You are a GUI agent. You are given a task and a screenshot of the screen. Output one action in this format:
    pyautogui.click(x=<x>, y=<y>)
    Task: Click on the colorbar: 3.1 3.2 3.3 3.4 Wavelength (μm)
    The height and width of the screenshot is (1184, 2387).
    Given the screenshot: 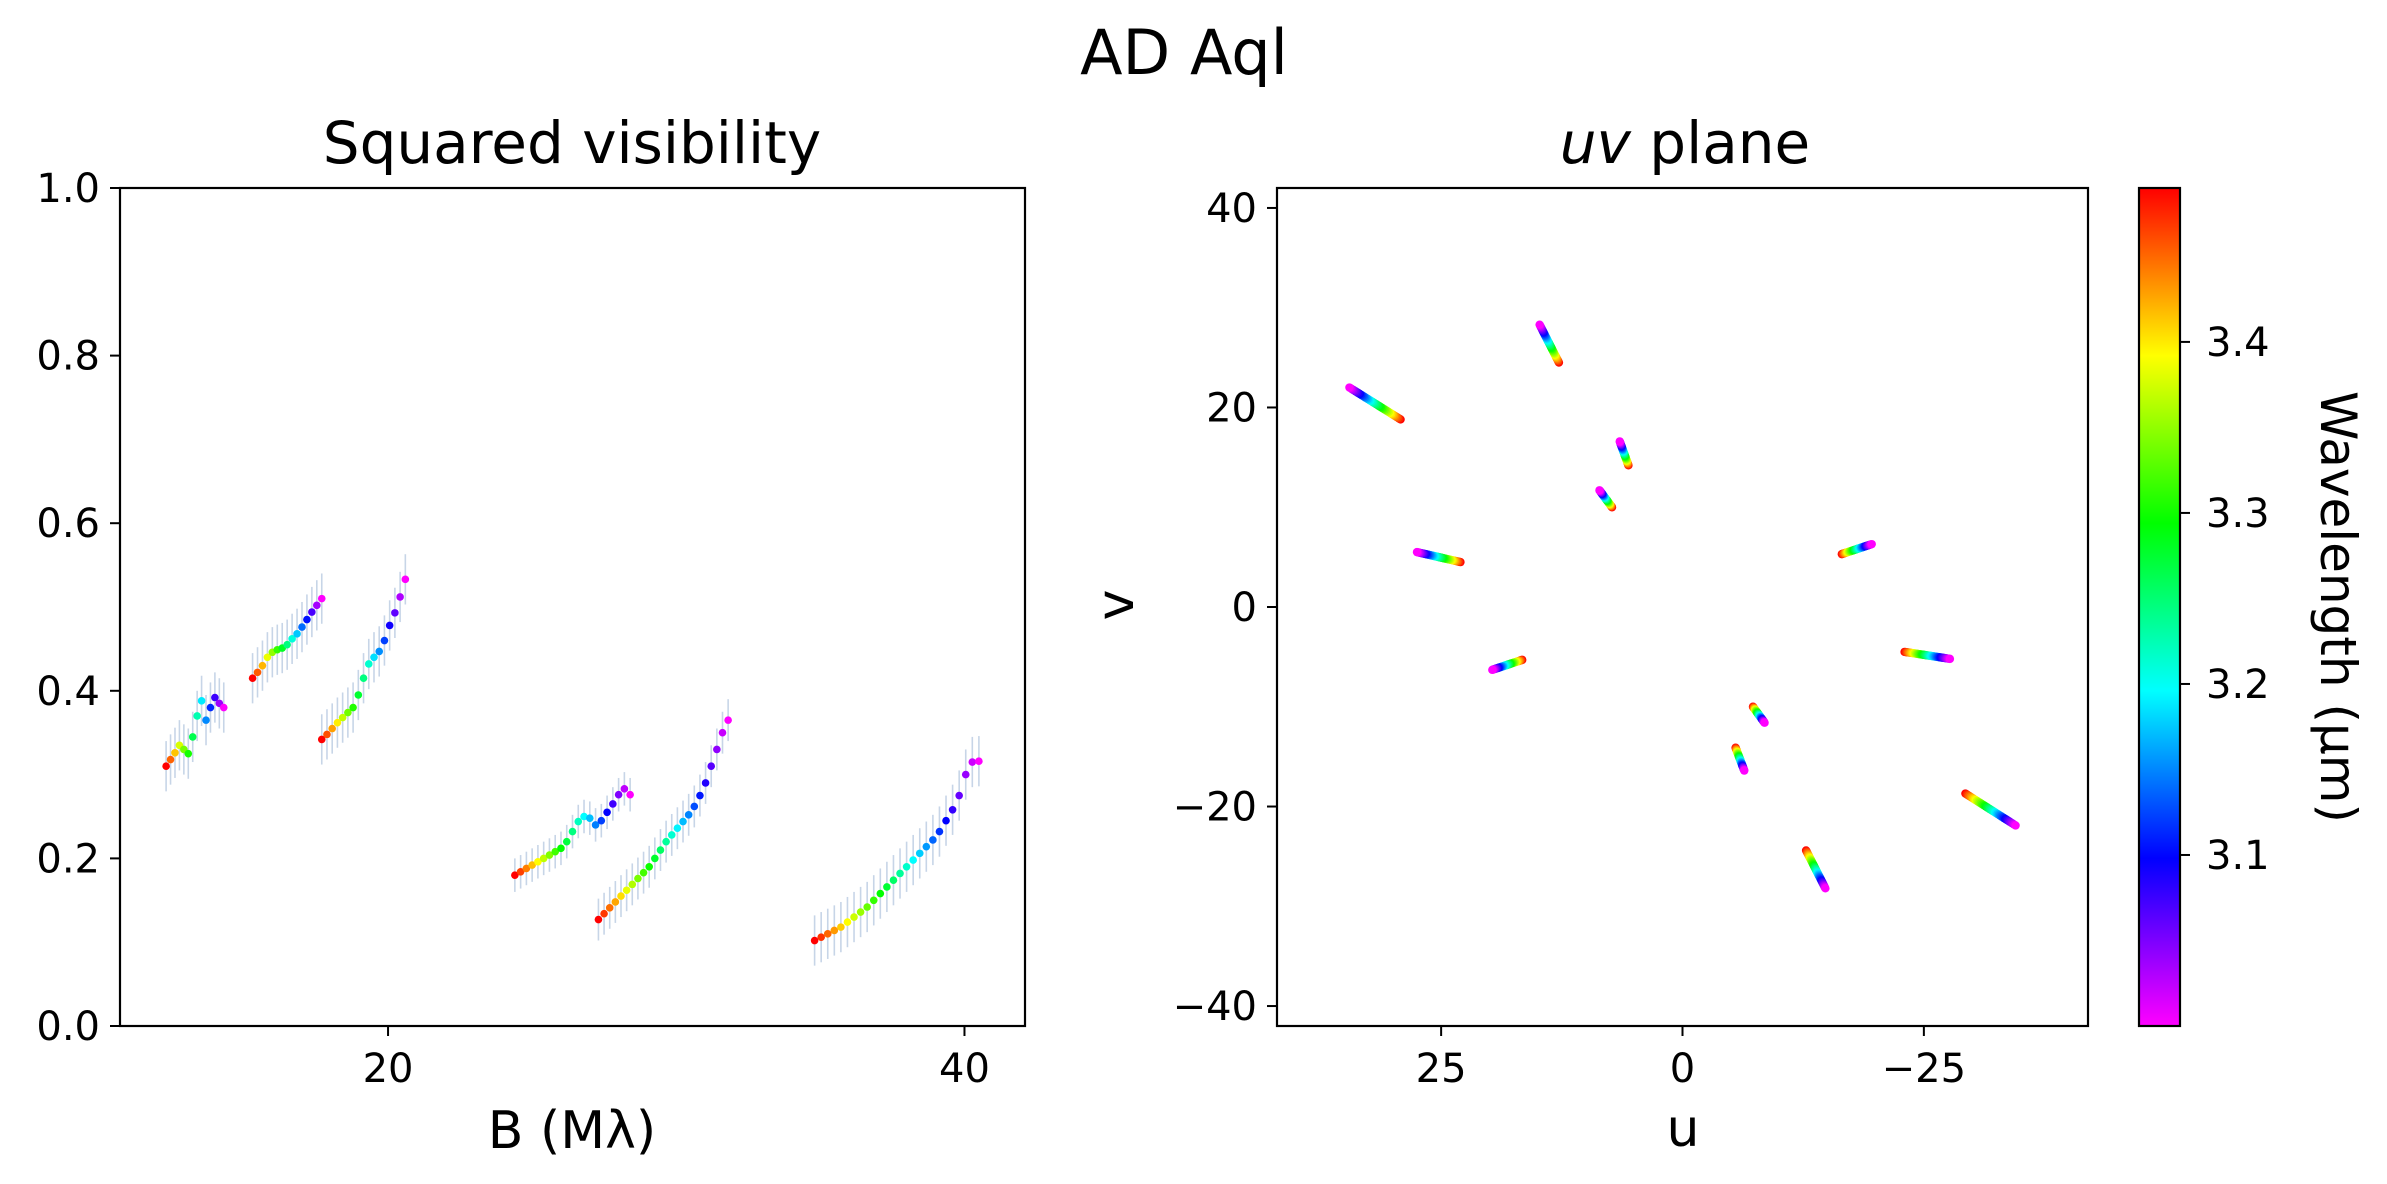 What is the action you would take?
    pyautogui.click(x=2252, y=607)
    